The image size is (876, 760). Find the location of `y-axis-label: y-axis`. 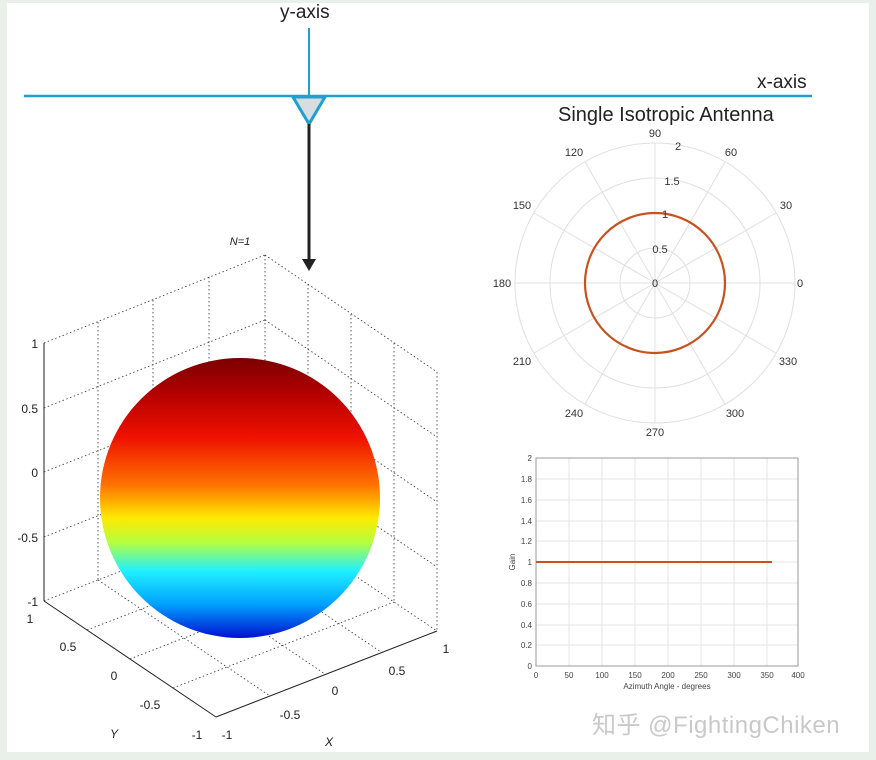

y-axis-label: y-axis is located at coordinates (305, 12).